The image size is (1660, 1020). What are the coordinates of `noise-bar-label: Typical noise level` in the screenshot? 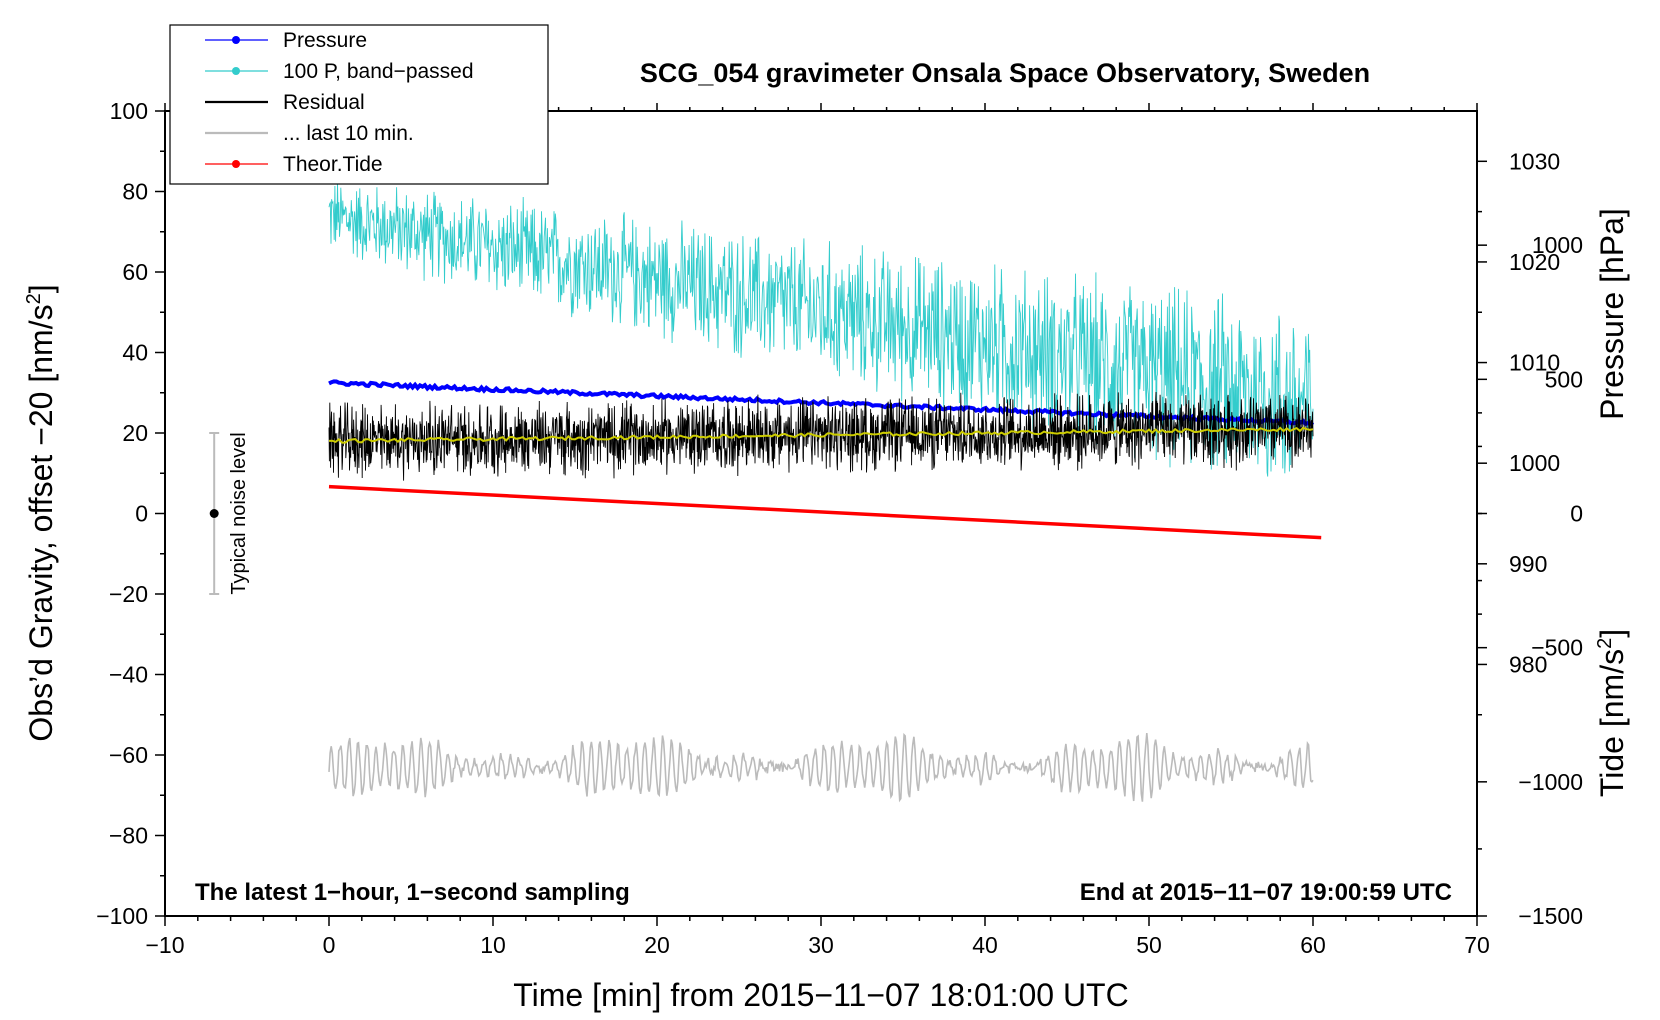 It's located at (239, 513).